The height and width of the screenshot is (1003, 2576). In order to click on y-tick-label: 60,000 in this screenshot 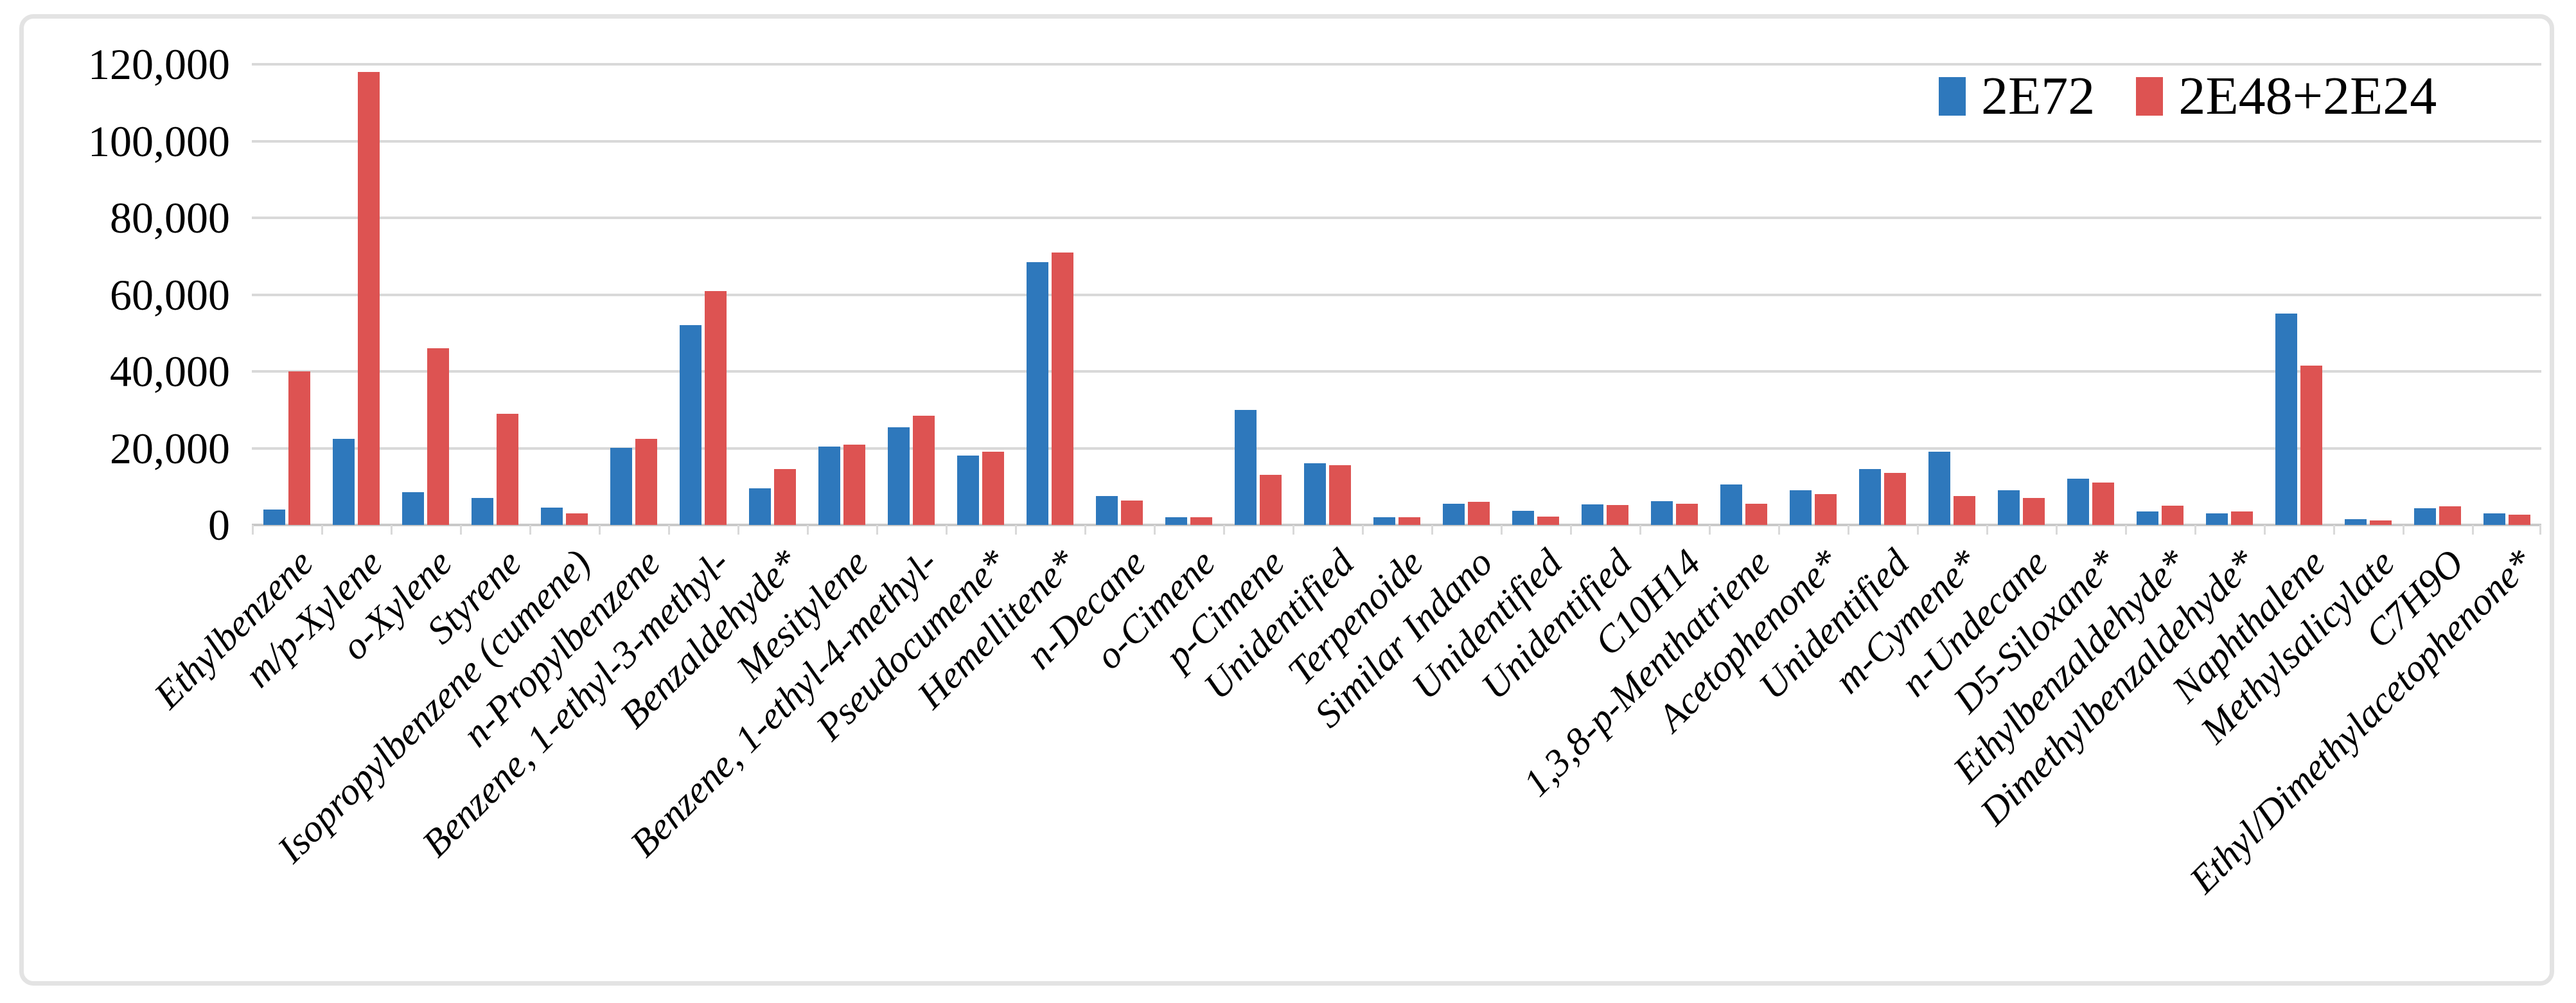, I will do `click(170, 294)`.